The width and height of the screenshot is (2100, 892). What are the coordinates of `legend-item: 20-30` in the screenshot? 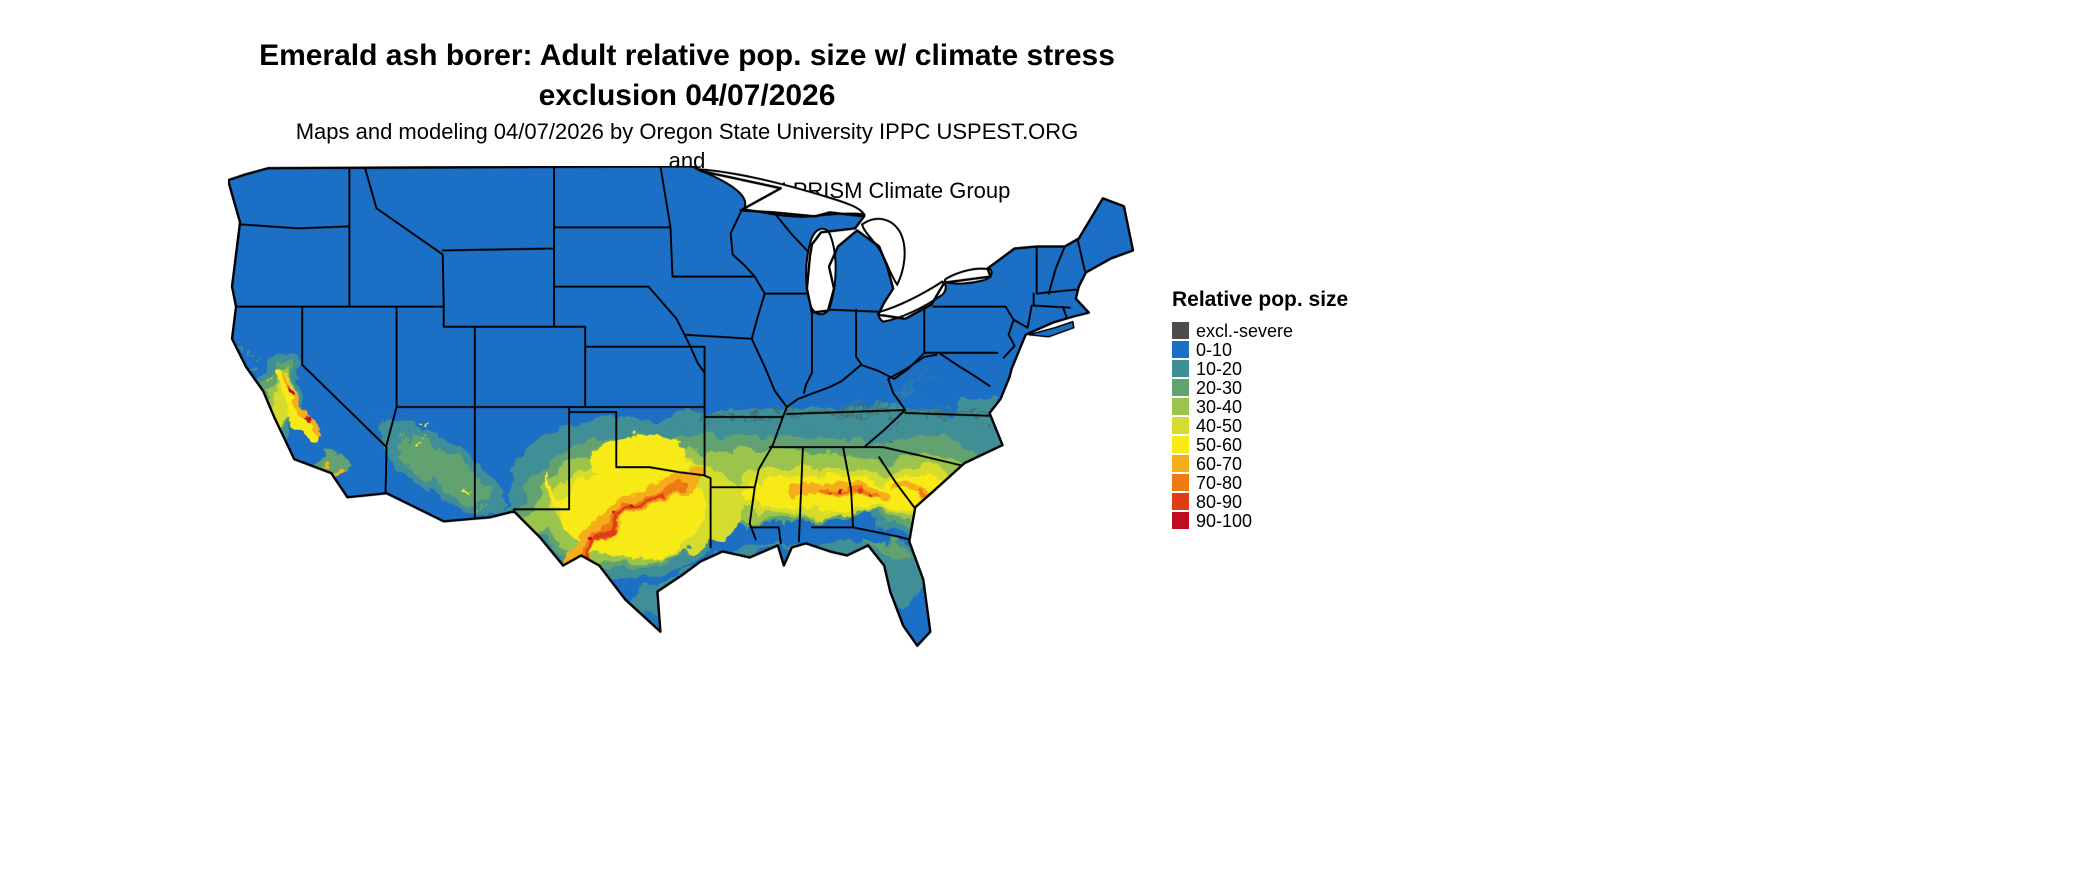 It's located at (1260, 387).